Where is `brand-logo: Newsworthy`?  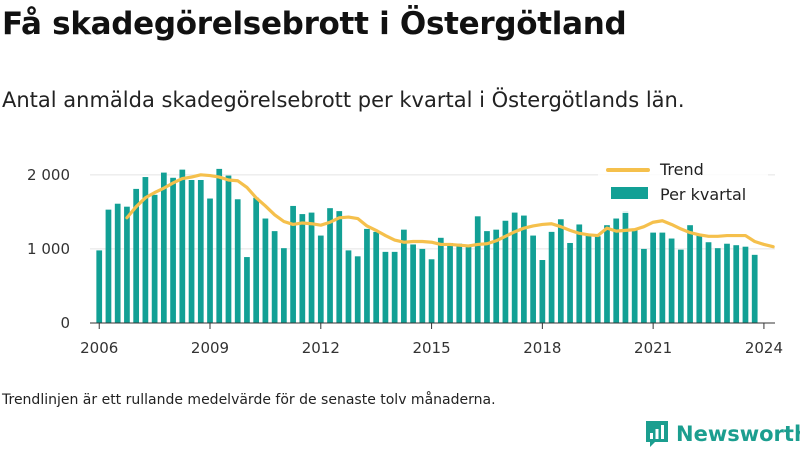 brand-logo: Newsworthy is located at coordinates (722, 434).